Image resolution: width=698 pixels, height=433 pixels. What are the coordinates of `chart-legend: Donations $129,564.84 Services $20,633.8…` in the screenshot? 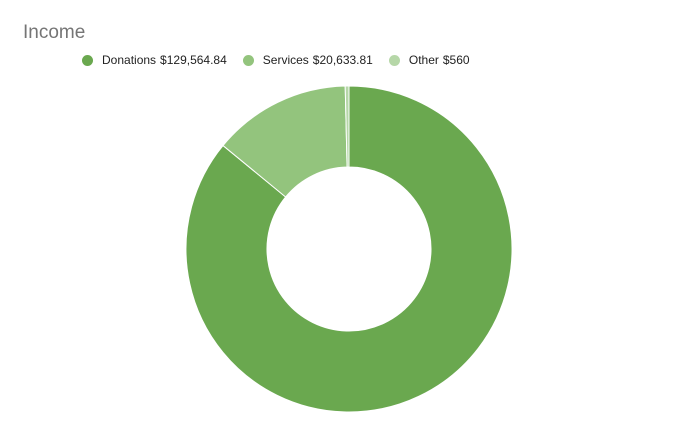 It's located at (284, 60).